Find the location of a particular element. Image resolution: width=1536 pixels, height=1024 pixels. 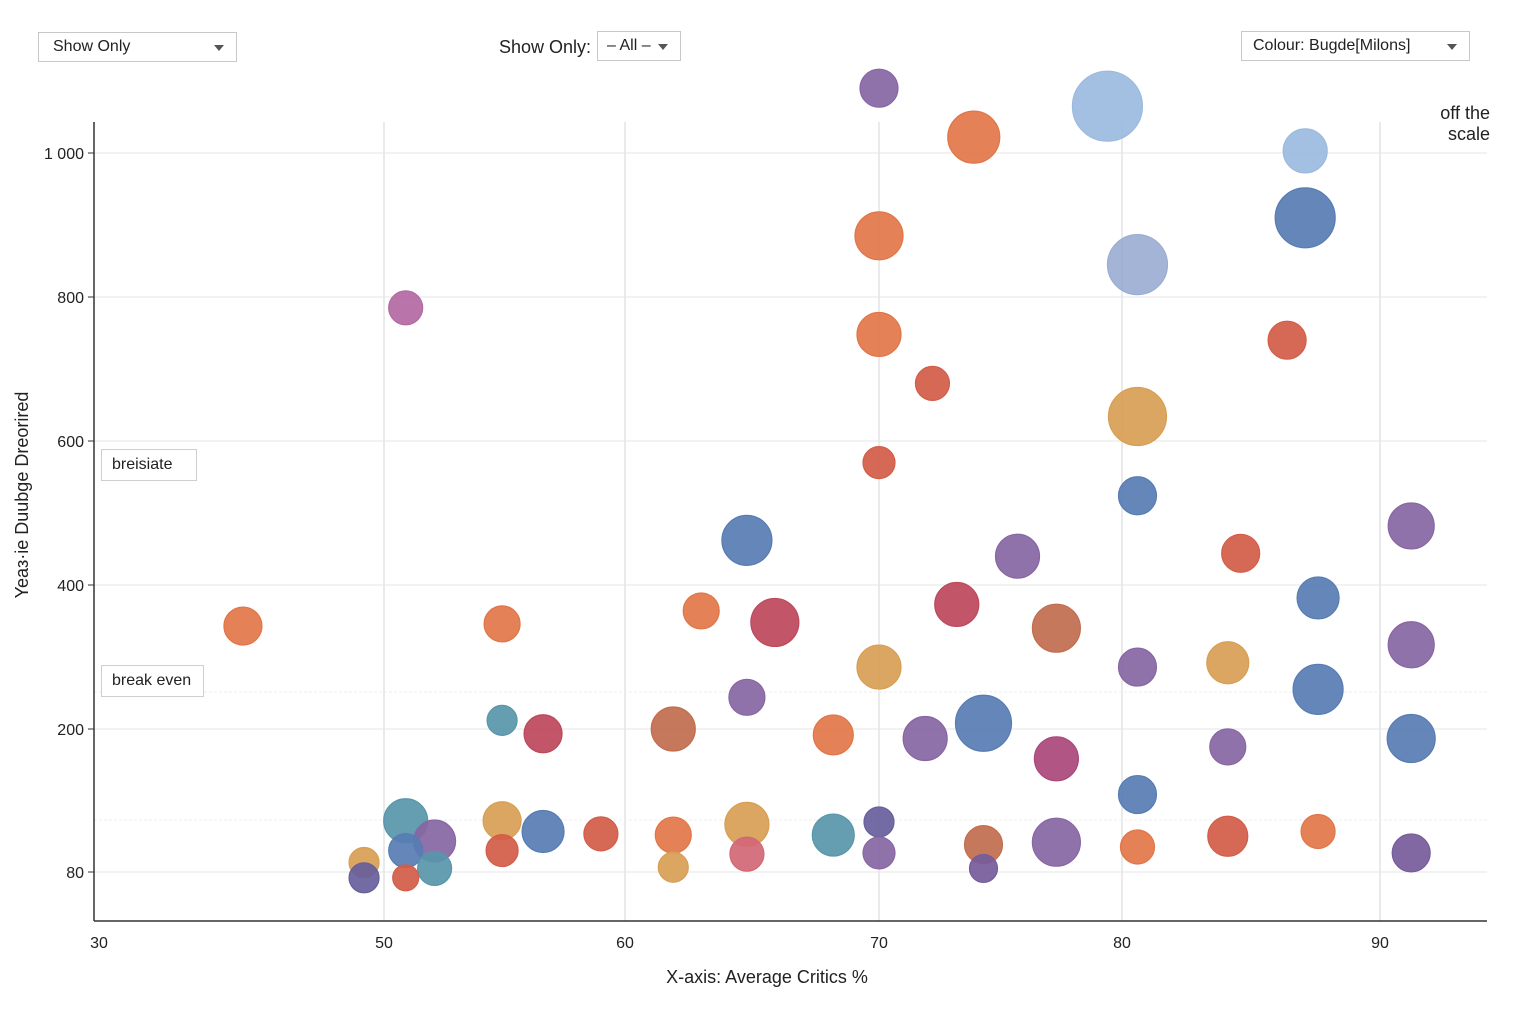

show-only-filter-value: – All – is located at coordinates (629, 45).